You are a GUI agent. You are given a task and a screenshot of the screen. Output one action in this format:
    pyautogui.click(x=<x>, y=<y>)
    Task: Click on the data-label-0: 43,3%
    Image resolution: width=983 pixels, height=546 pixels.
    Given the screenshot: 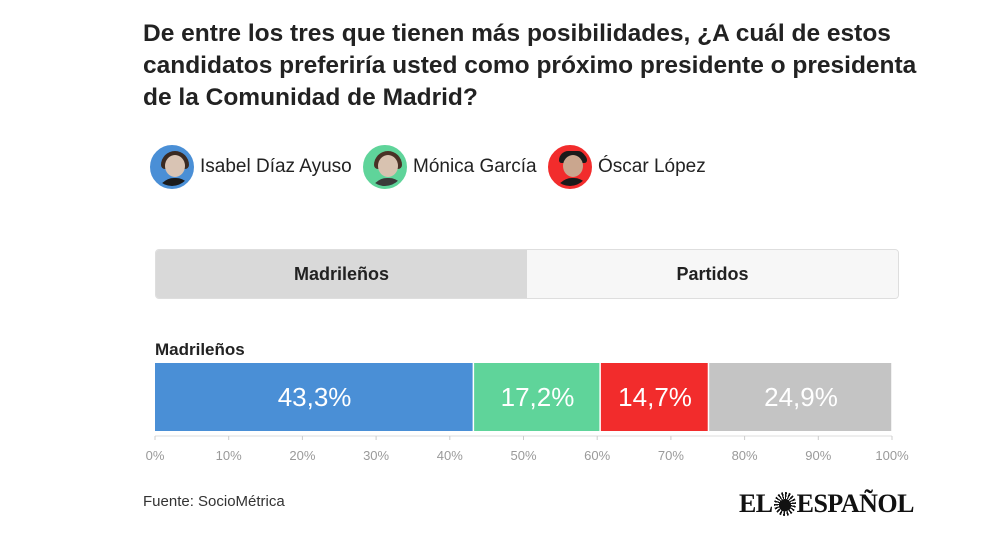 What is the action you would take?
    pyautogui.click(x=315, y=397)
    